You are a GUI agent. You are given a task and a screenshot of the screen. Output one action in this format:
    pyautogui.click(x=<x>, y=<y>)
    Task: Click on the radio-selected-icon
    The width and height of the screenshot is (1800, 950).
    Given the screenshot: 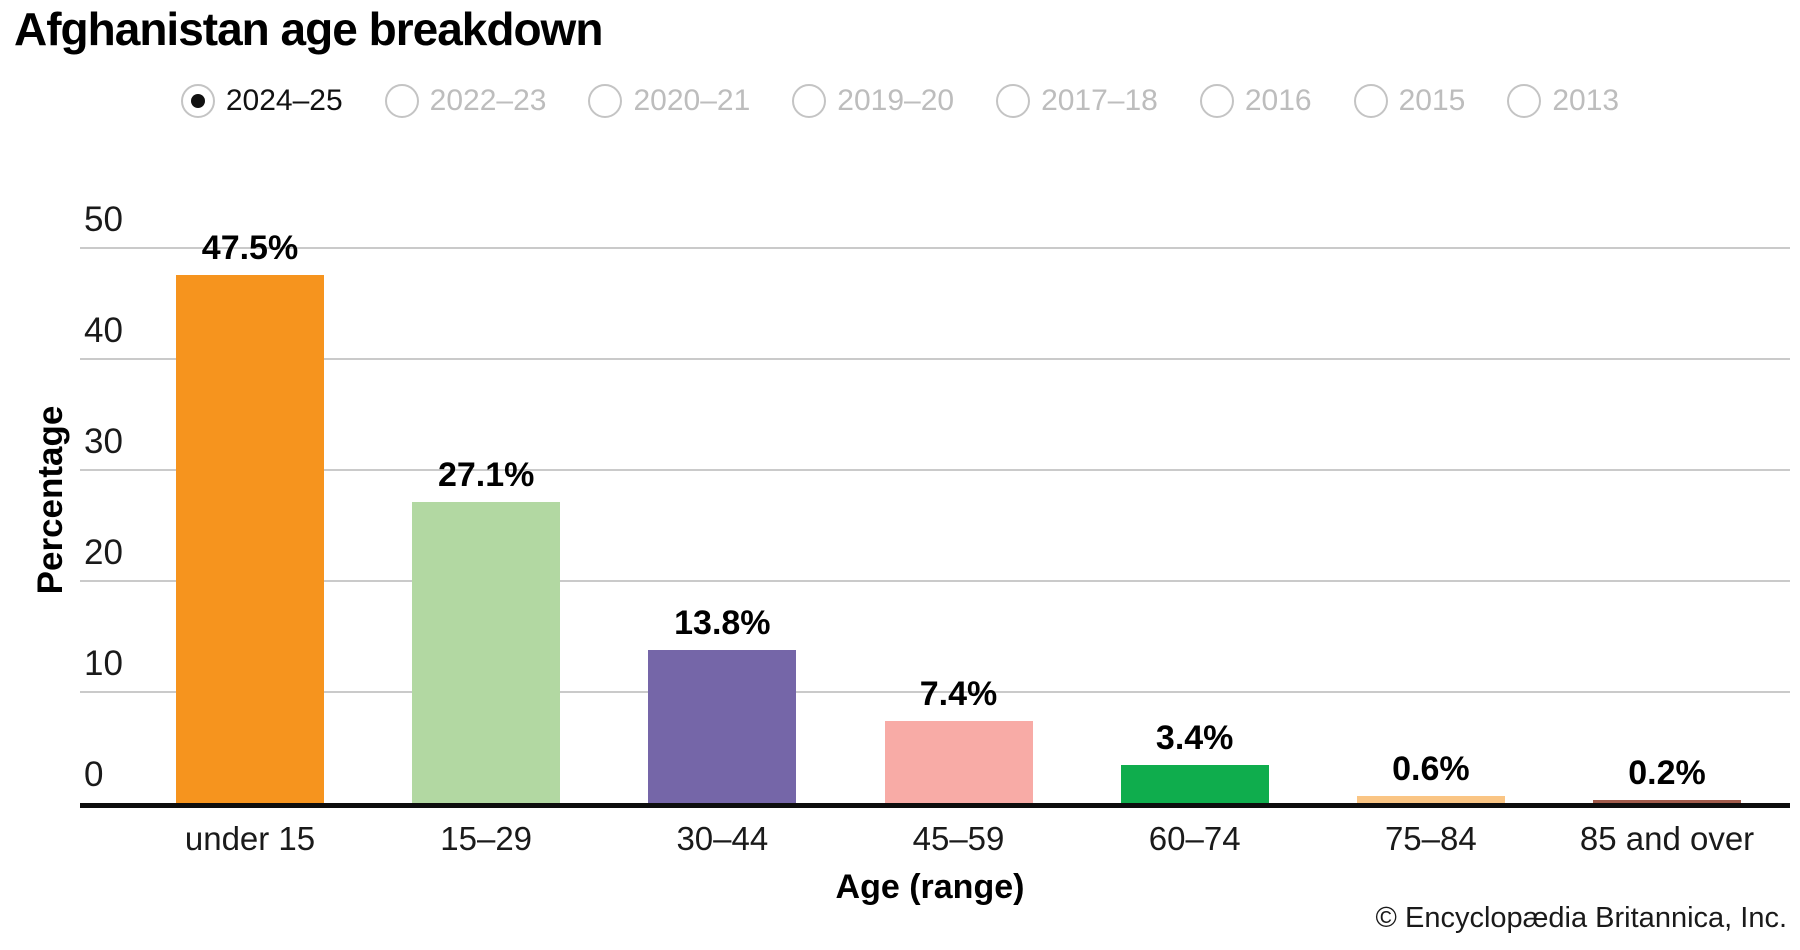 What is the action you would take?
    pyautogui.click(x=197, y=101)
    